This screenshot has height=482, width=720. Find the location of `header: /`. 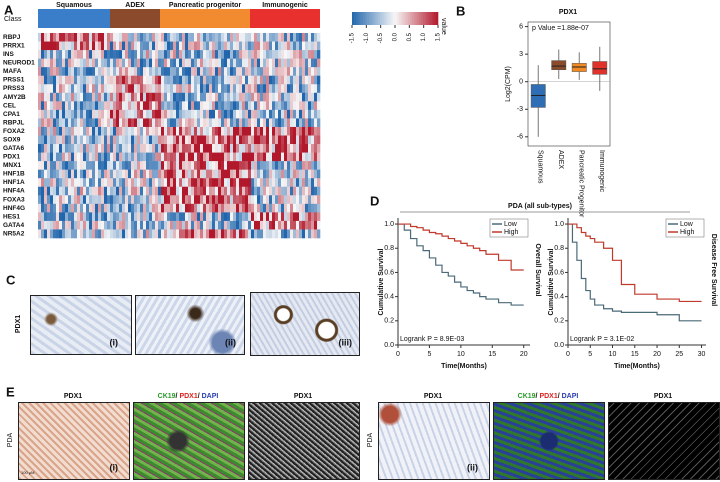

header: / is located at coordinates (178, 396).